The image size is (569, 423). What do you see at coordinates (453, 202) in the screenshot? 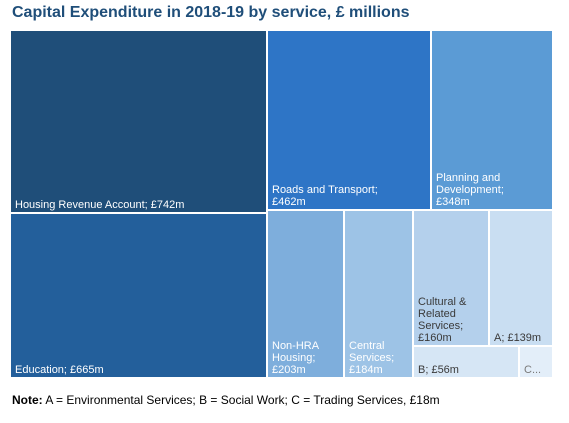
I see `treemap-label-3-2: £348m` at bounding box center [453, 202].